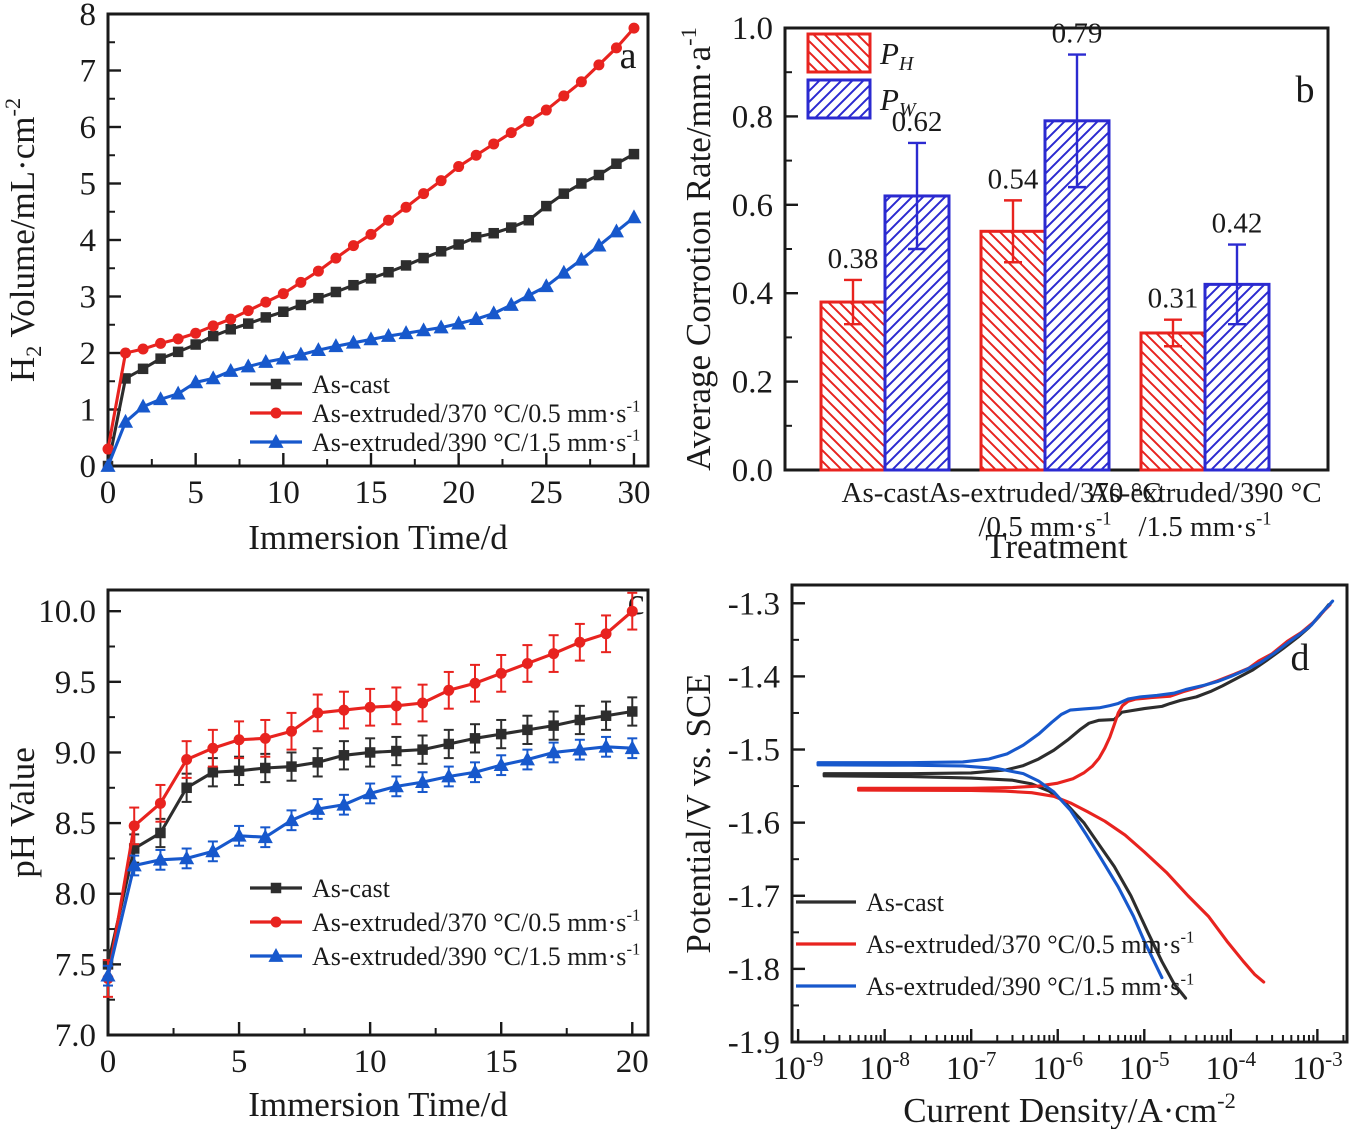 This screenshot has width=1361, height=1129. I want to click on svg-text: pH Value, so click(22, 812).